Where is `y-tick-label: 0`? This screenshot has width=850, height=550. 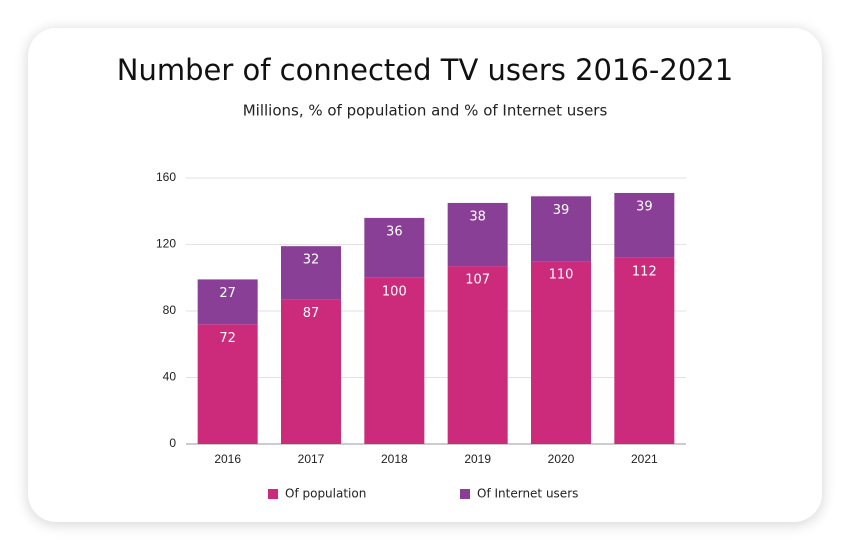 y-tick-label: 0 is located at coordinates (172, 443).